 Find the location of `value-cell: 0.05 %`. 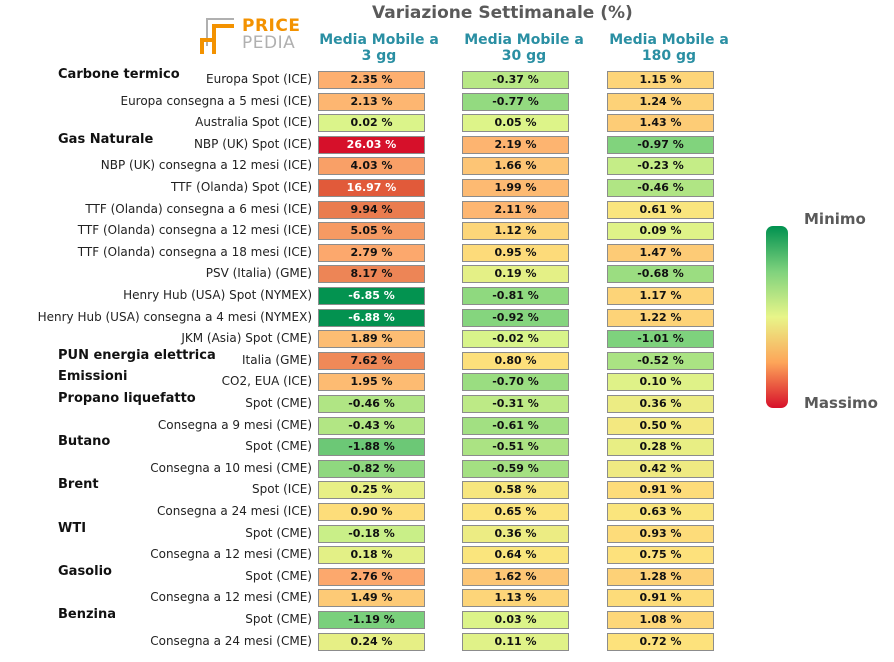

value-cell: 0.05 % is located at coordinates (515, 123).